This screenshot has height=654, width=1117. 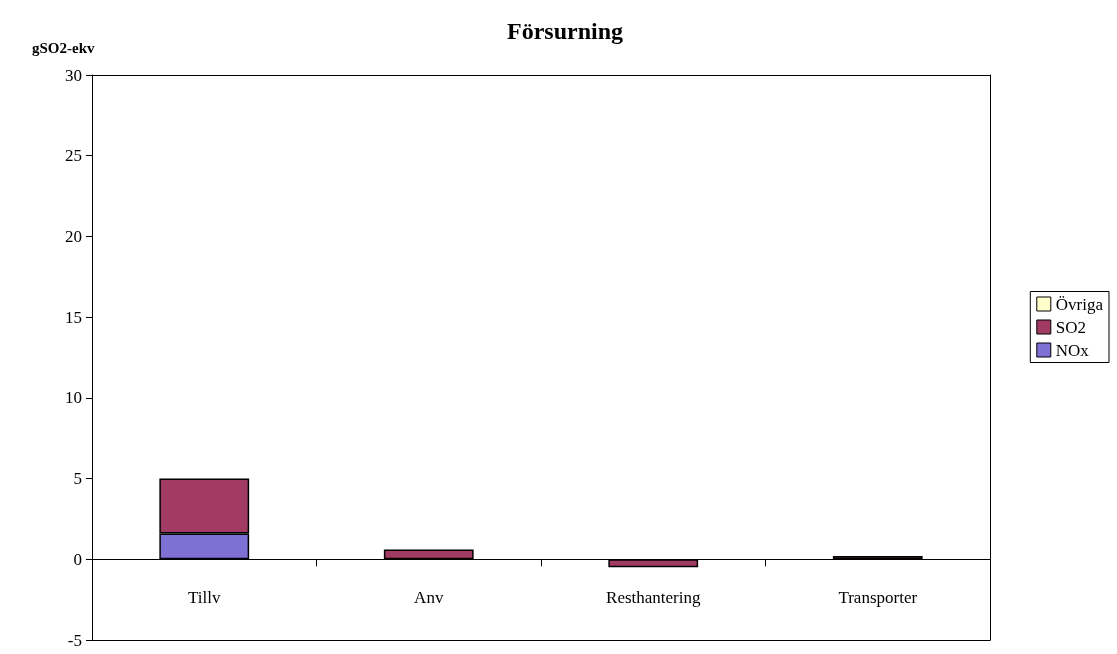 I want to click on legend-label: Övriga, so click(x=1079, y=304).